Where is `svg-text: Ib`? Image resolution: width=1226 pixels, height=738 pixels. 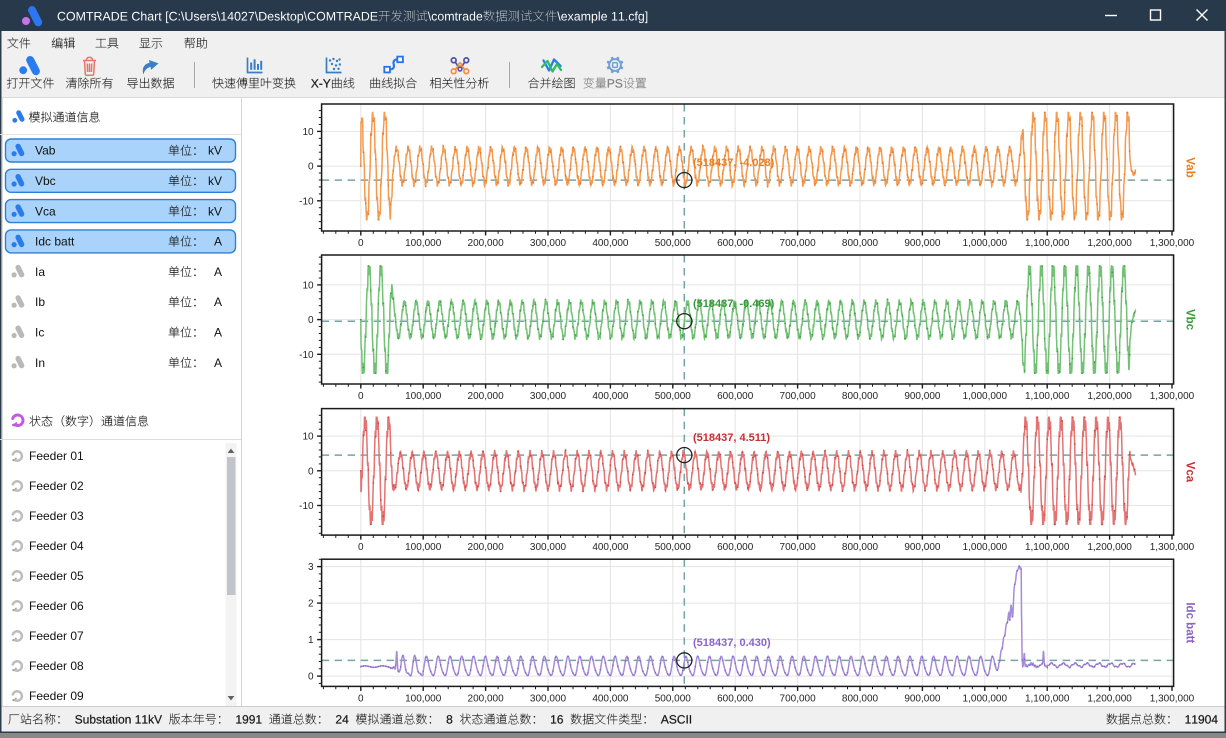 svg-text: Ib is located at coordinates (40, 302).